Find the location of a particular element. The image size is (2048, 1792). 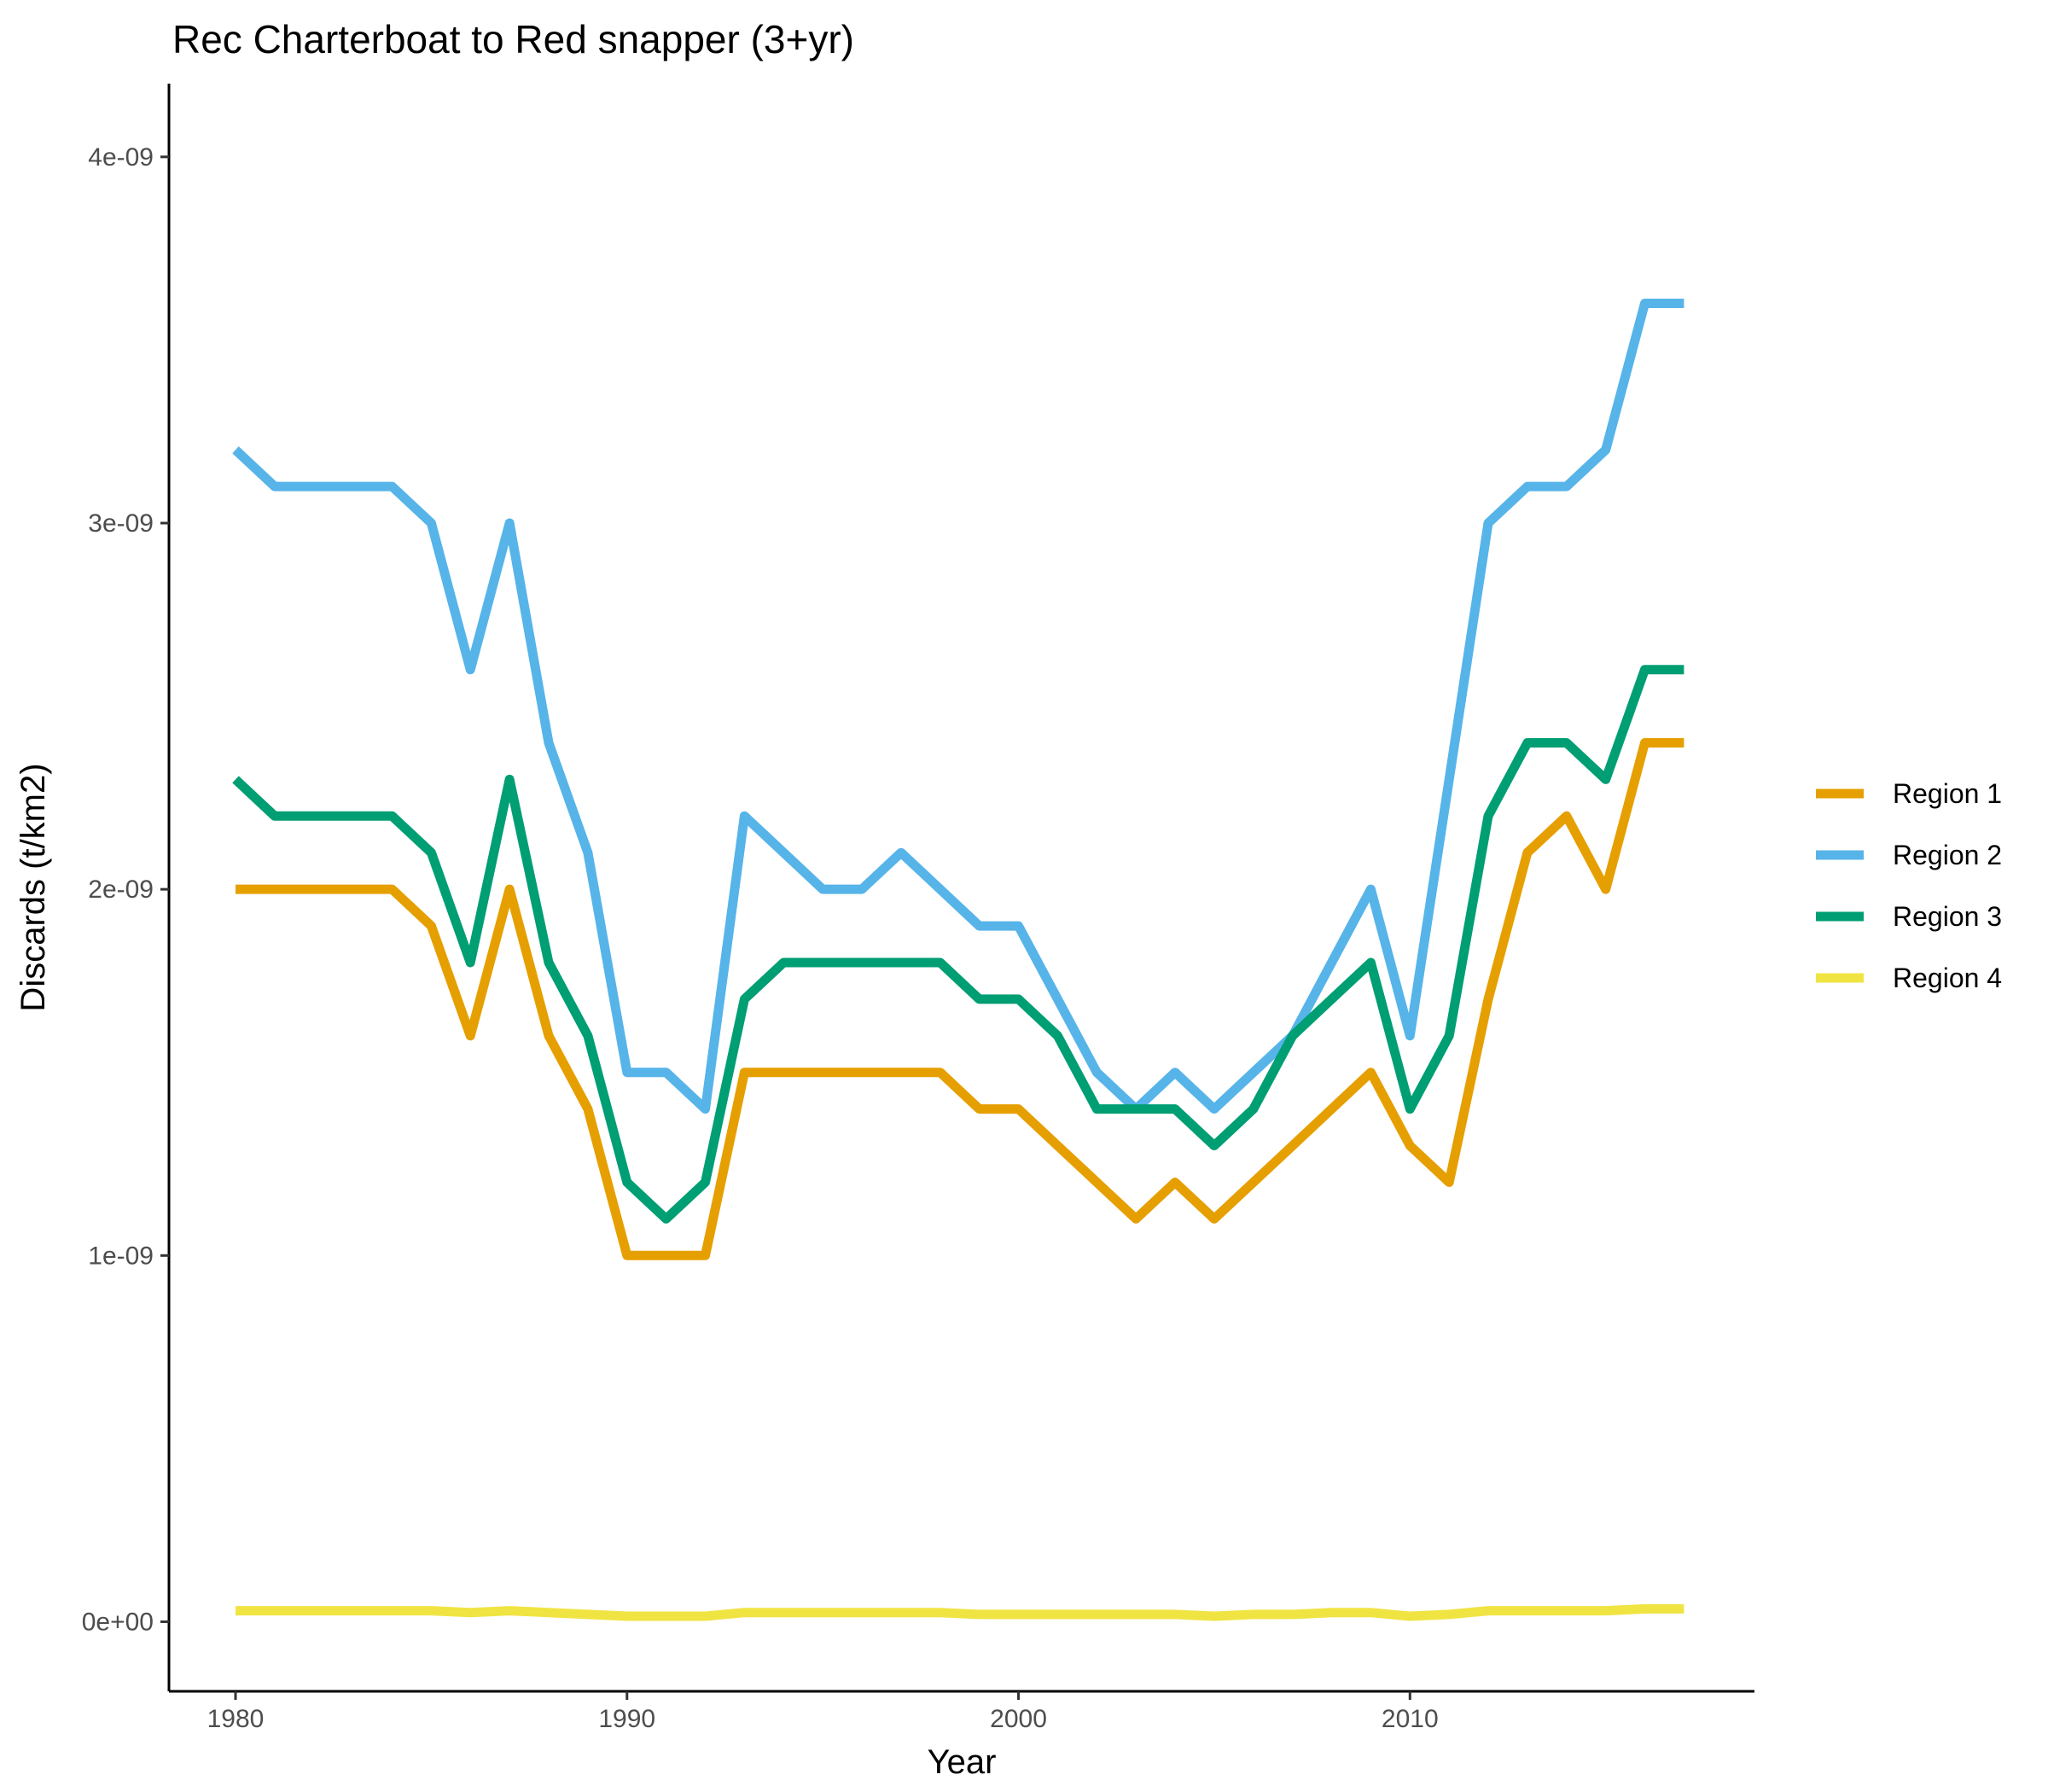

x-tick-label: 2010 is located at coordinates (1410, 1719).